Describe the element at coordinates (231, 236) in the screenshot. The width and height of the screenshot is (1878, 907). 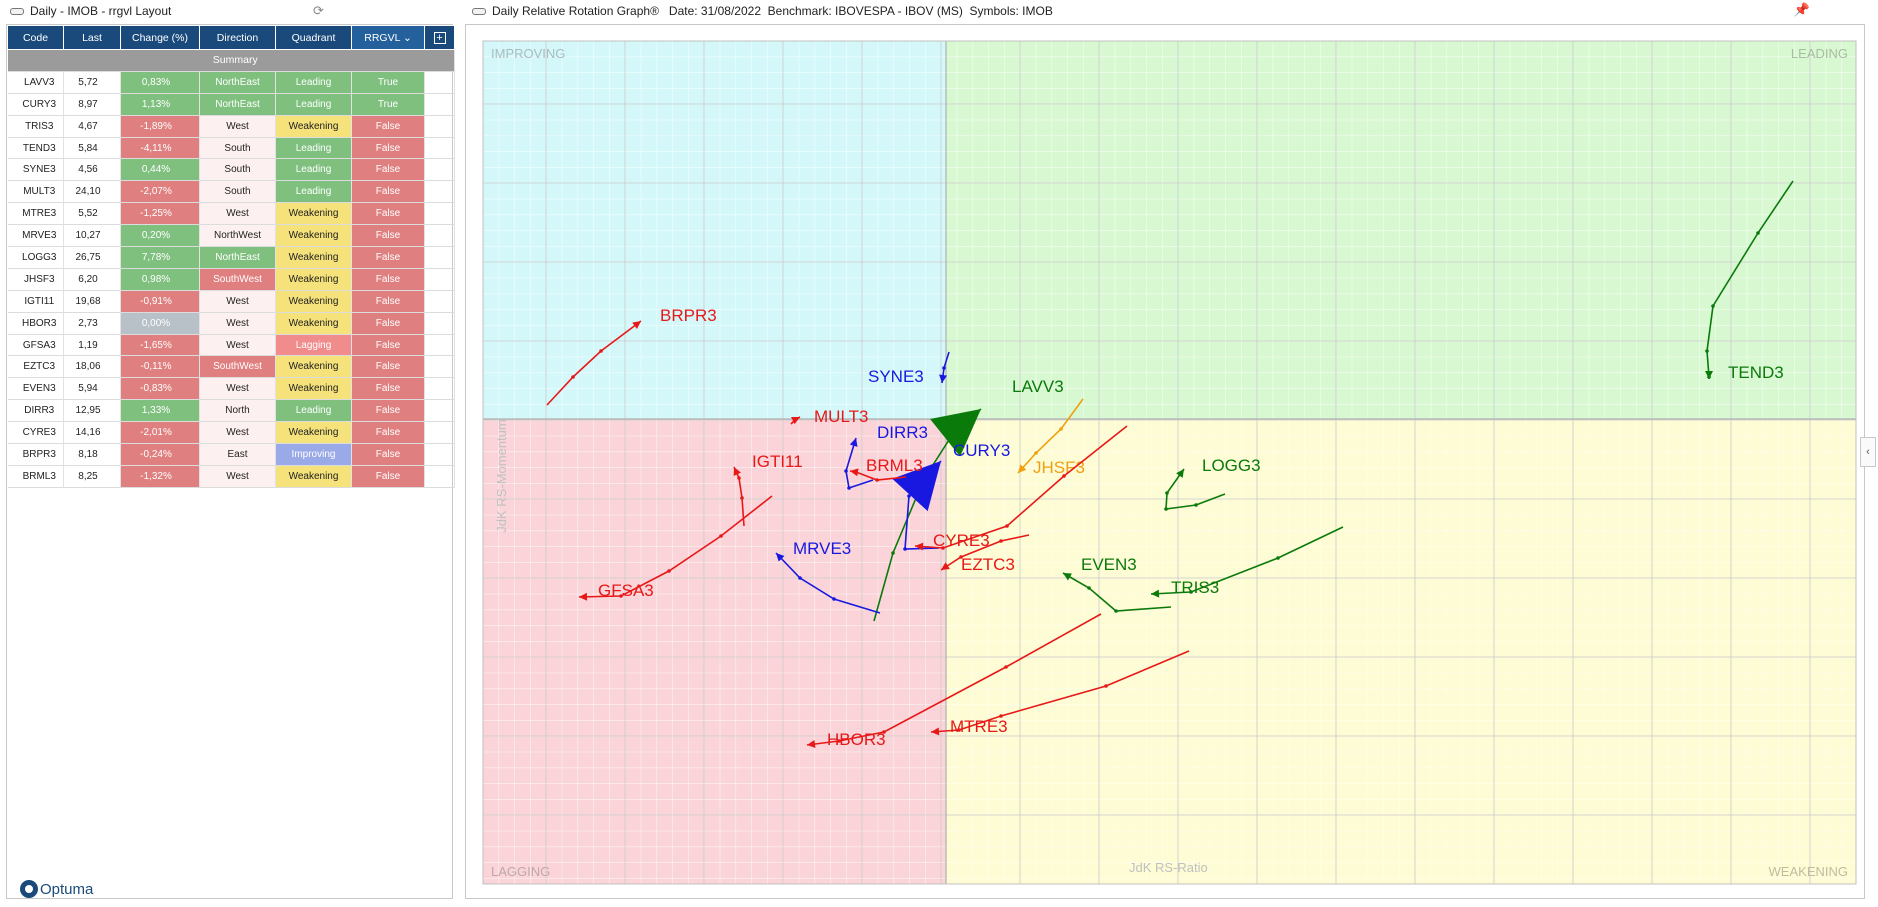
I see `table-row: MRVE3 10,27 0,20% NorthWest Weakening False` at that location.